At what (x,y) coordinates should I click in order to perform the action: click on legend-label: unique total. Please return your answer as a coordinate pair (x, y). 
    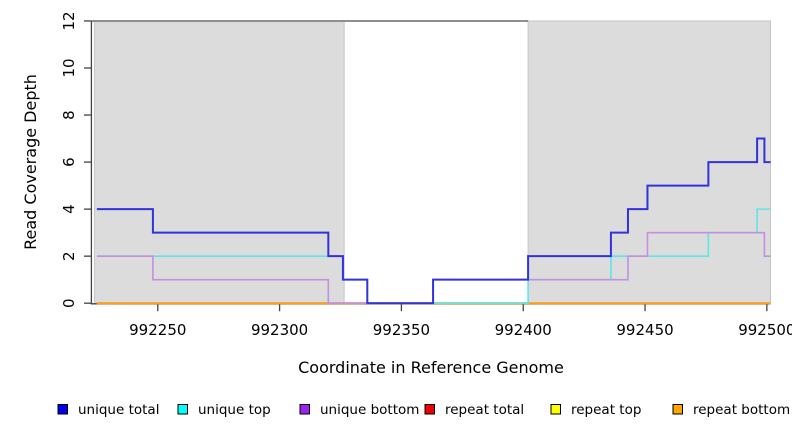
    Looking at the image, I should click on (118, 410).